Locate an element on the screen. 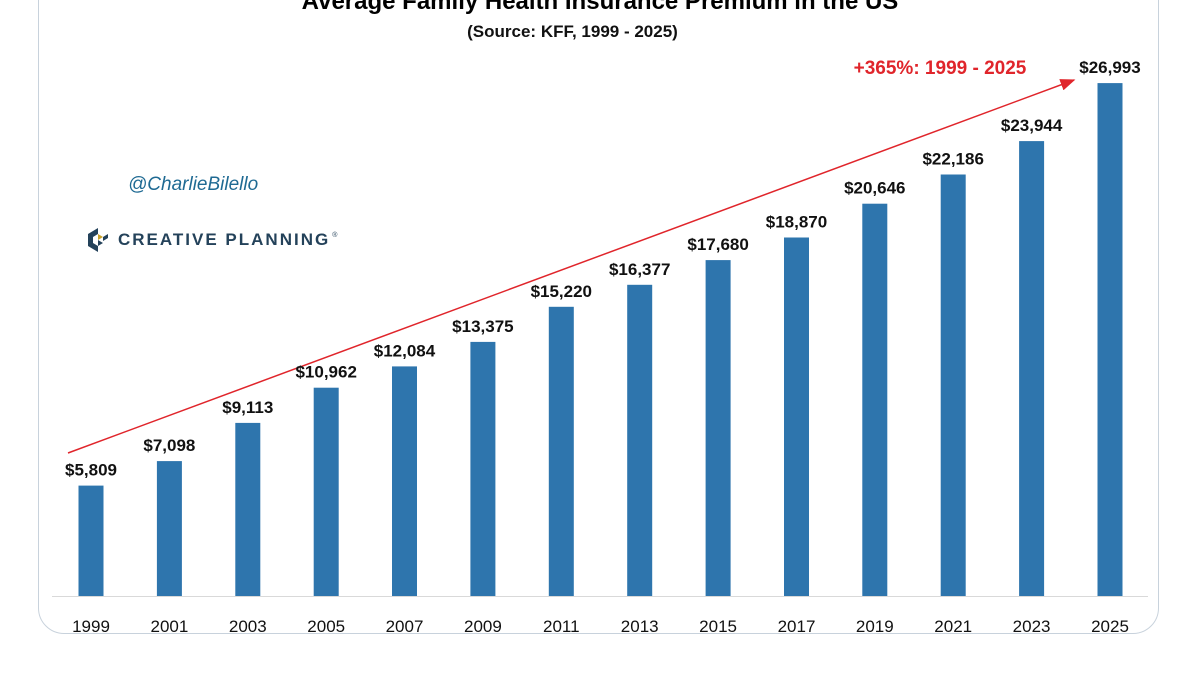  value-label-1999: $5,809 is located at coordinates (91, 470).